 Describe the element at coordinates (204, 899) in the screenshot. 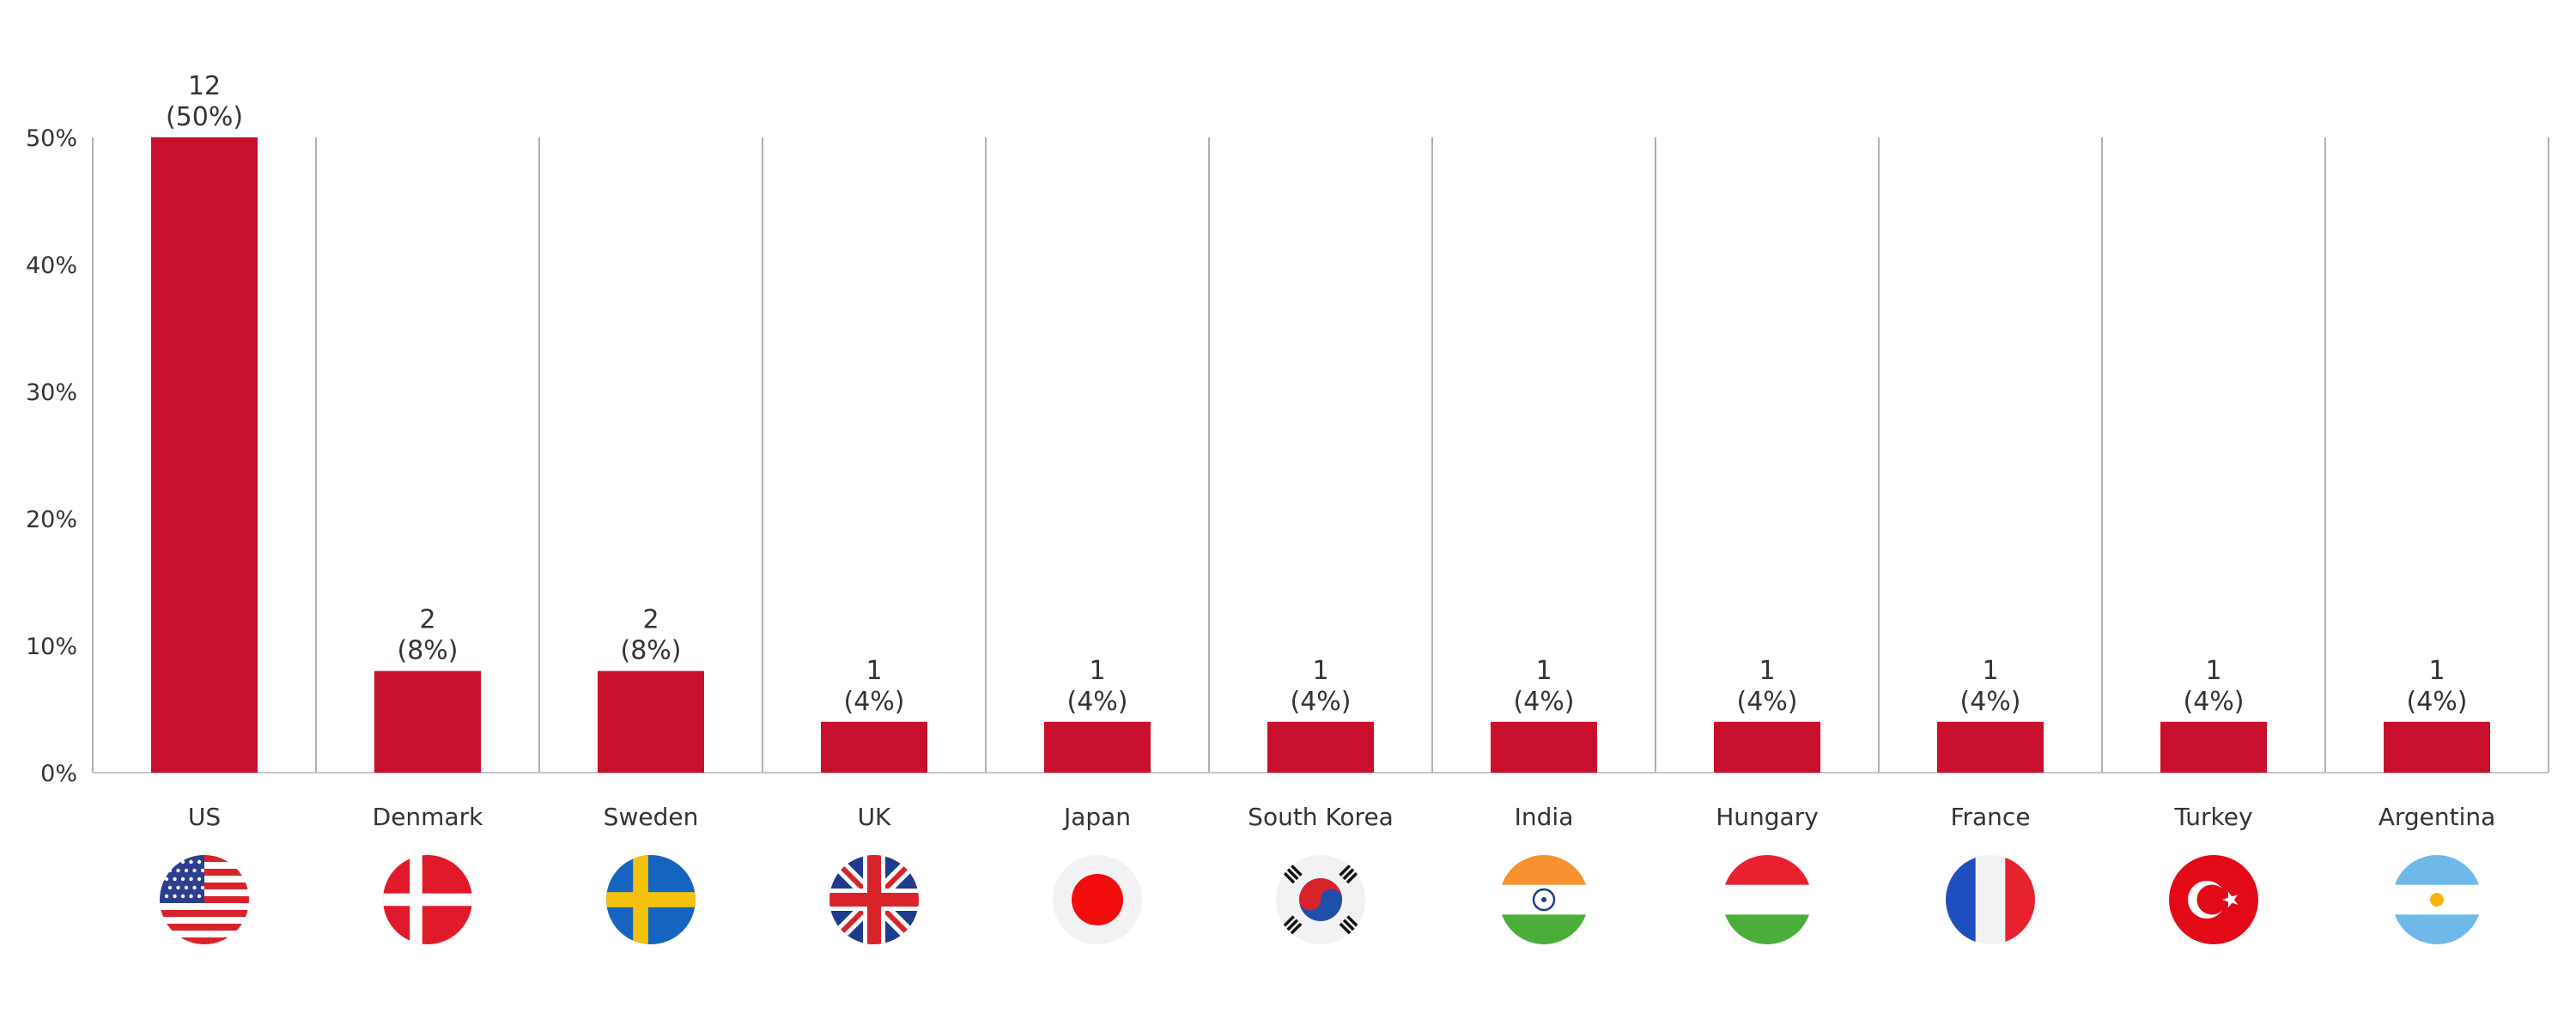

I see `us-flag-icon` at that location.